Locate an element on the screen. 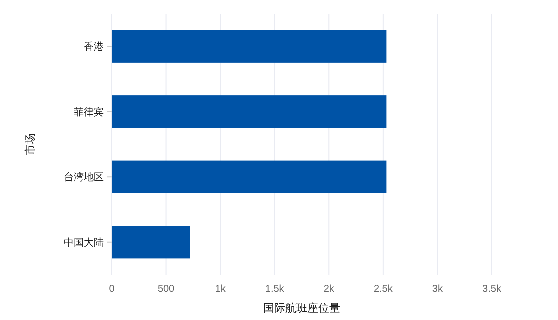 The width and height of the screenshot is (558, 320). x-axis-title: 国际航班座位量 is located at coordinates (302, 308).